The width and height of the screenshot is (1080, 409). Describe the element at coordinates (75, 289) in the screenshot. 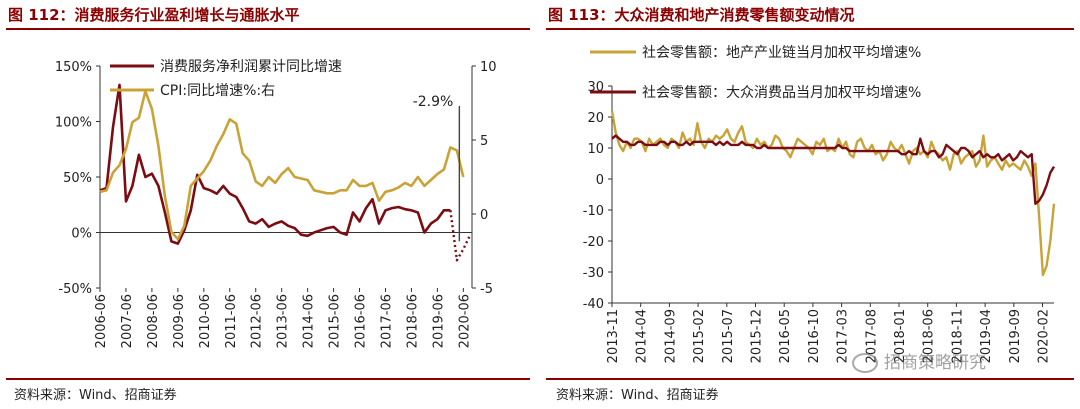

I see `left-y-tick-label: -50%` at that location.